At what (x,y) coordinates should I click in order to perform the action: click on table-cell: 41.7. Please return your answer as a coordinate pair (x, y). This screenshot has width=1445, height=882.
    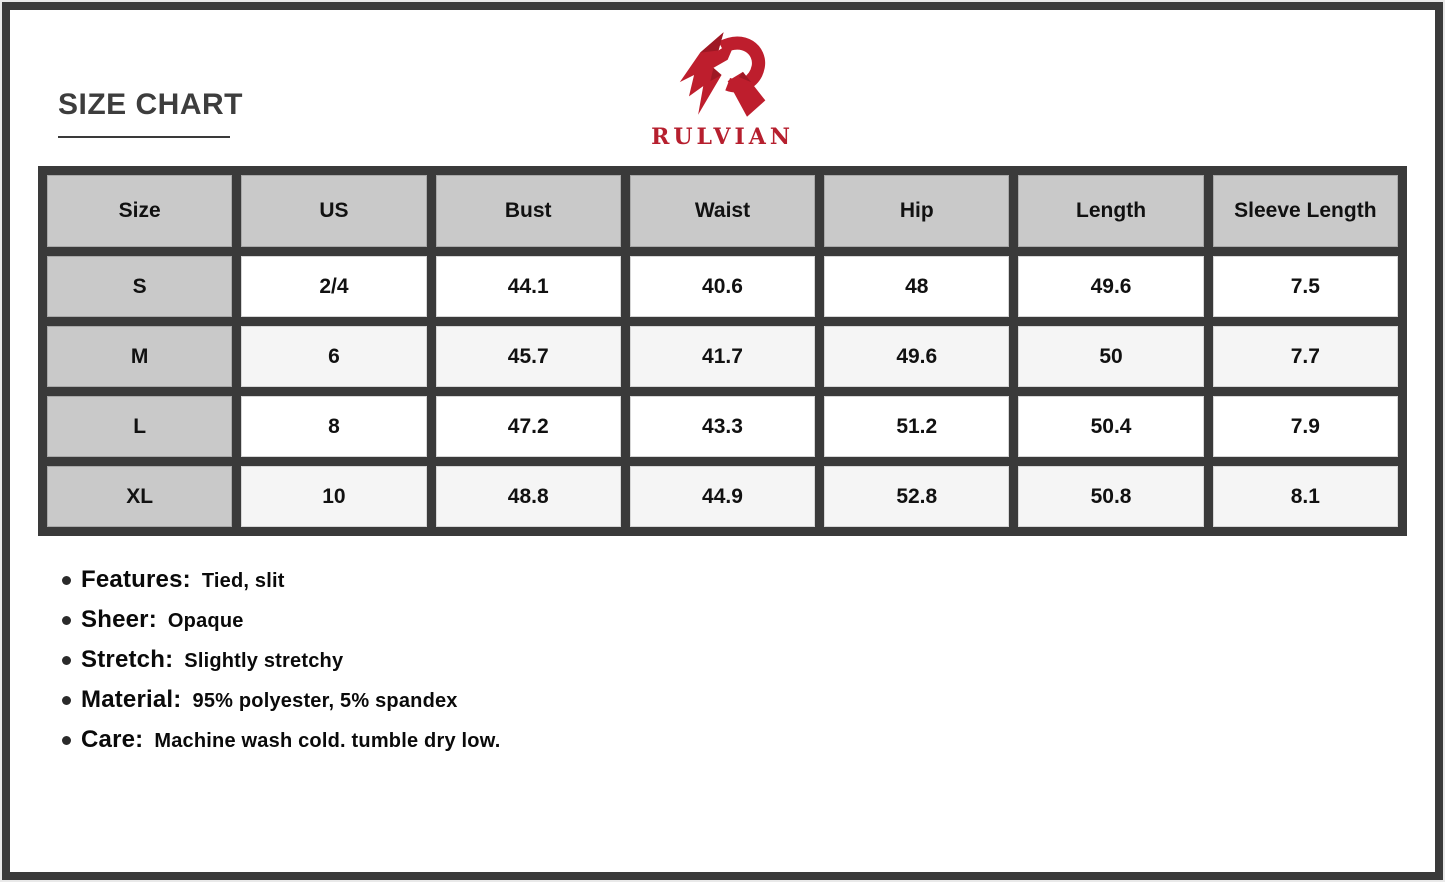
    Looking at the image, I should click on (722, 356).